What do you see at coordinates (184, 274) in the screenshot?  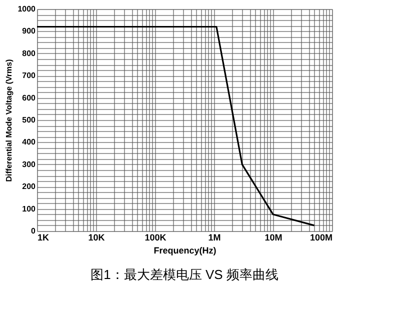 I see `text: 图1：最大差模电压 VS 频率曲线` at bounding box center [184, 274].